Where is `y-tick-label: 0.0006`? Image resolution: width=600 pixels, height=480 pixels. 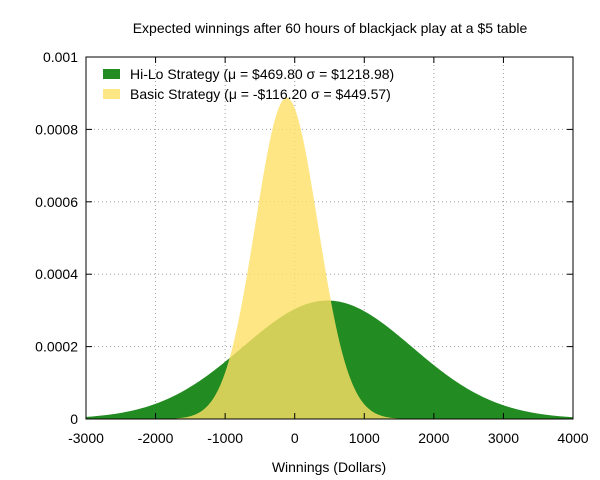 y-tick-label: 0.0006 is located at coordinates (56, 202).